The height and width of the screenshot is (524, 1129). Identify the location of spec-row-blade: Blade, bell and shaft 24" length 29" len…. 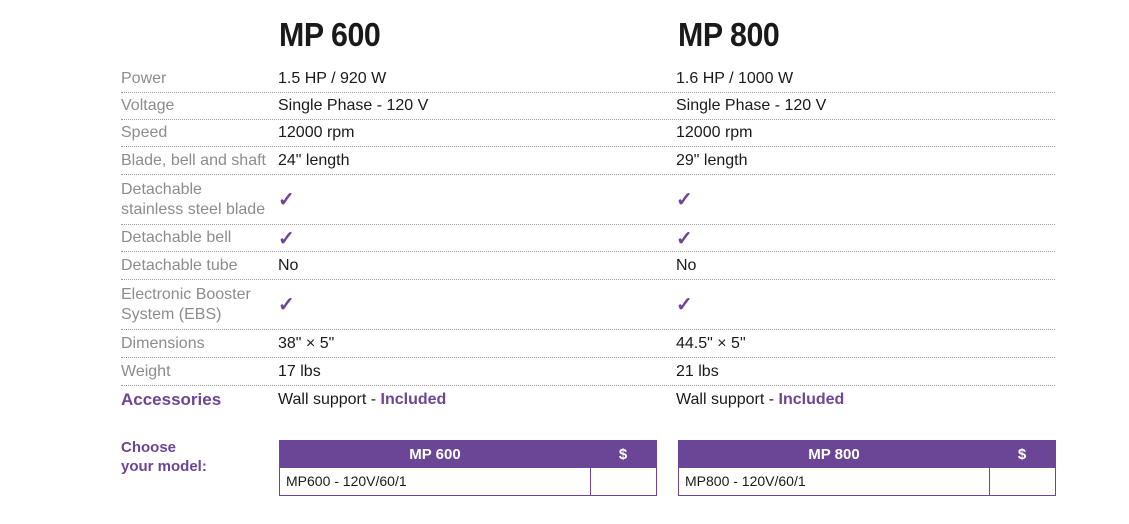
(588, 161).